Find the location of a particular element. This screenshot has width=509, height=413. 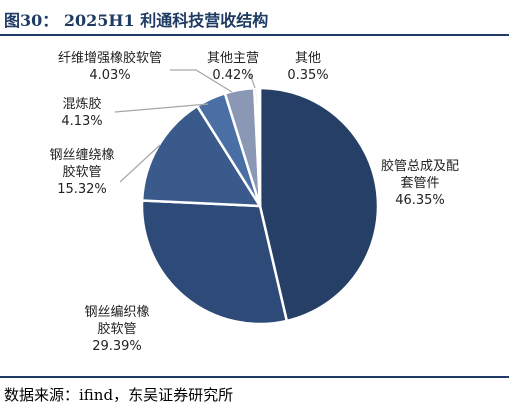

figure-title: 图30： 2025H1 利通科技营收结构 is located at coordinates (136, 20).